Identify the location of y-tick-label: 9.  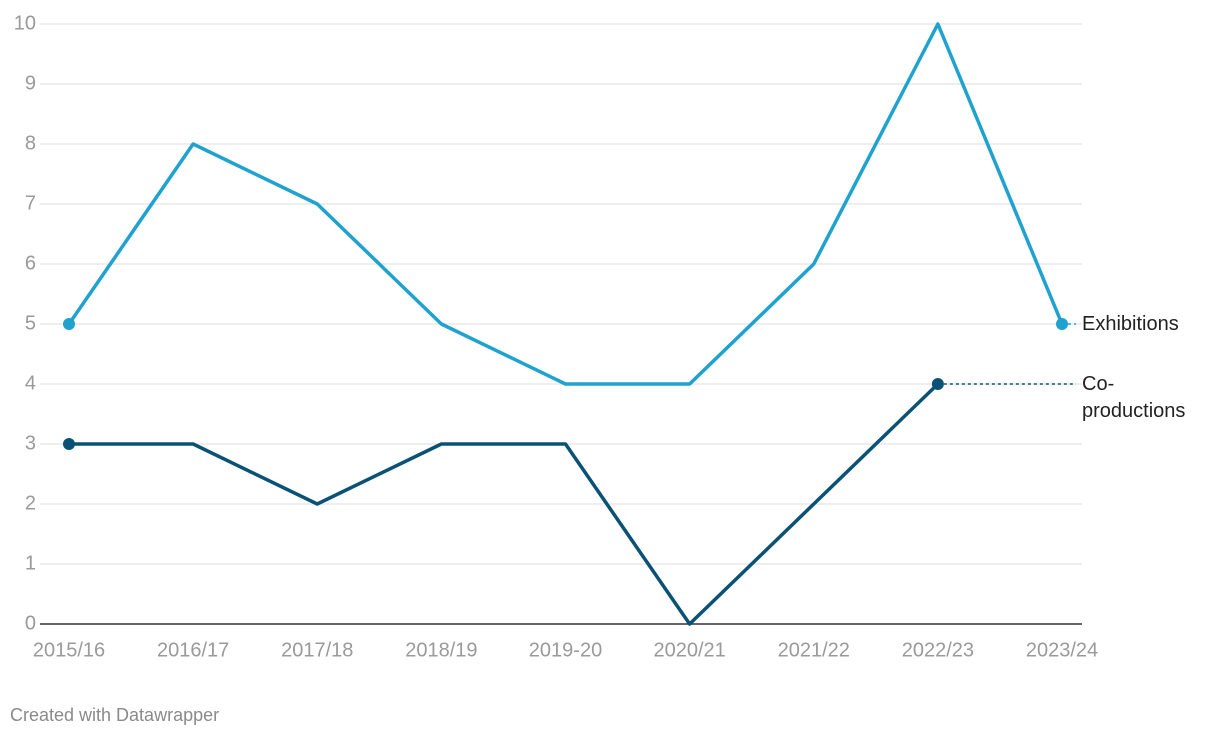
(30, 83).